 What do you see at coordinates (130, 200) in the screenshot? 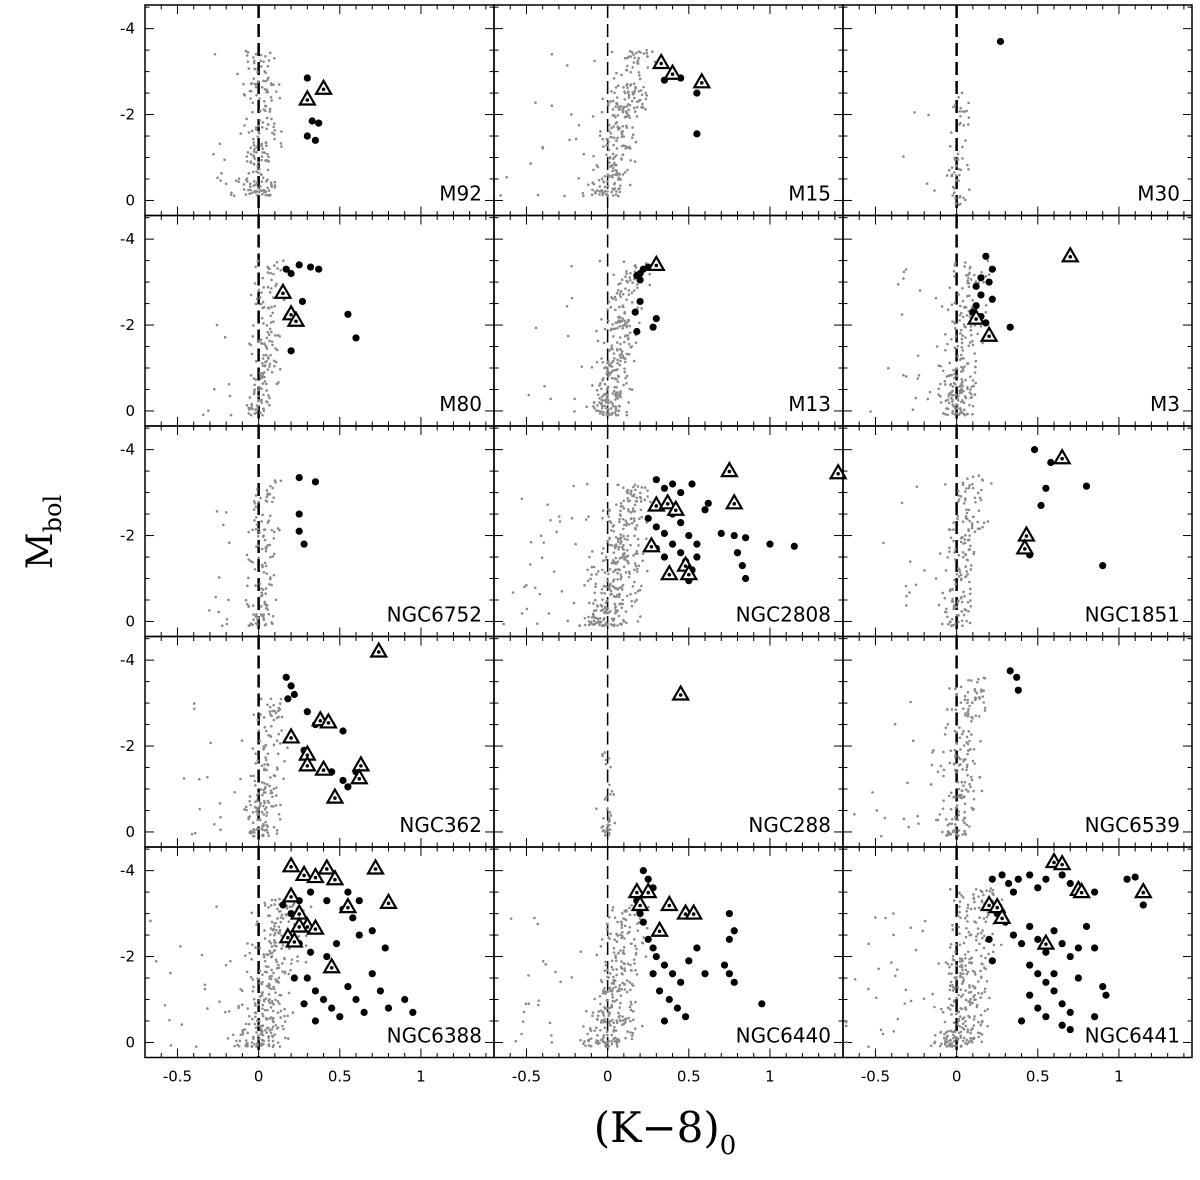
I see `y-tick-label: 0` at bounding box center [130, 200].